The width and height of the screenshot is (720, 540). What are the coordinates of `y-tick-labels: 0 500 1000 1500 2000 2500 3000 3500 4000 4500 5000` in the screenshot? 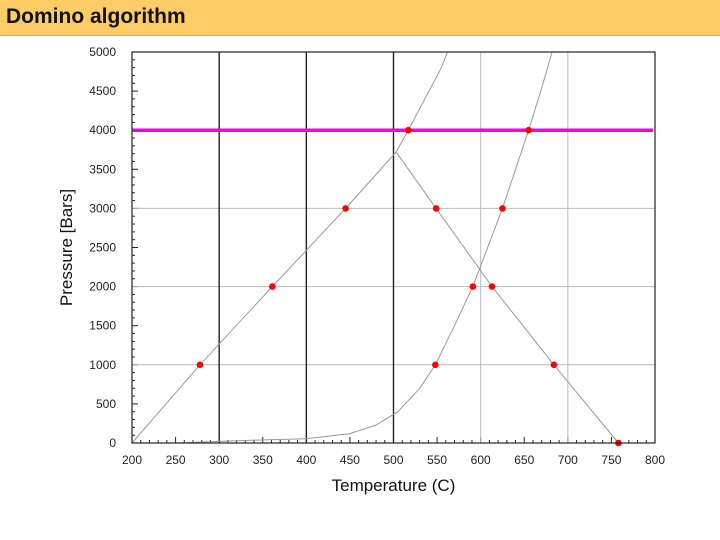 It's located at (102, 247).